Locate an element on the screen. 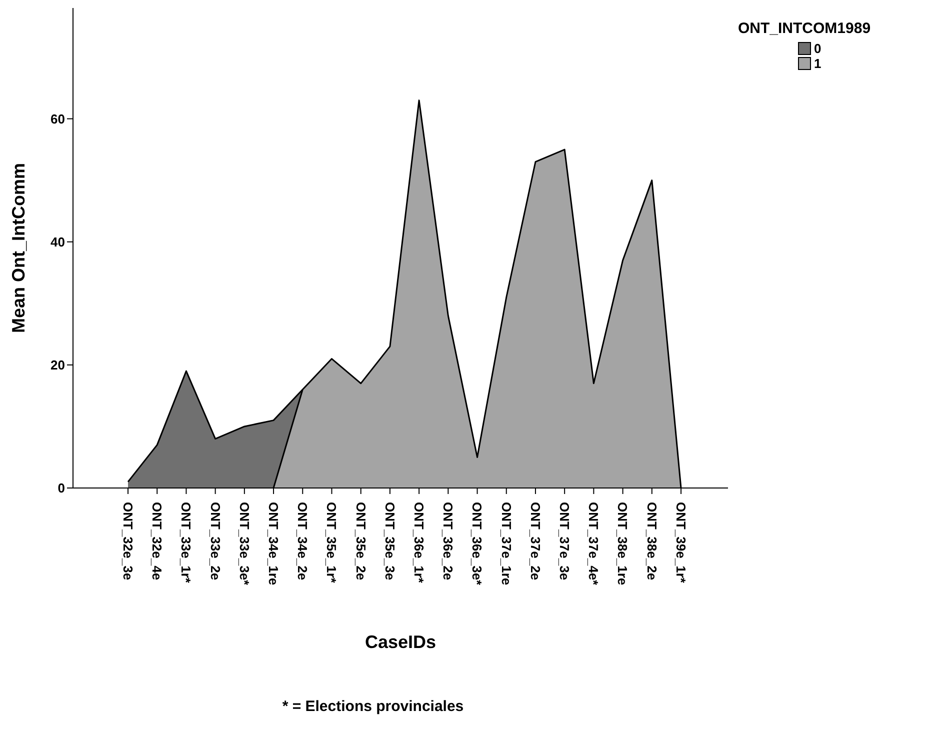 This screenshot has width=937, height=745. y-tick-label: 20 is located at coordinates (57, 365).